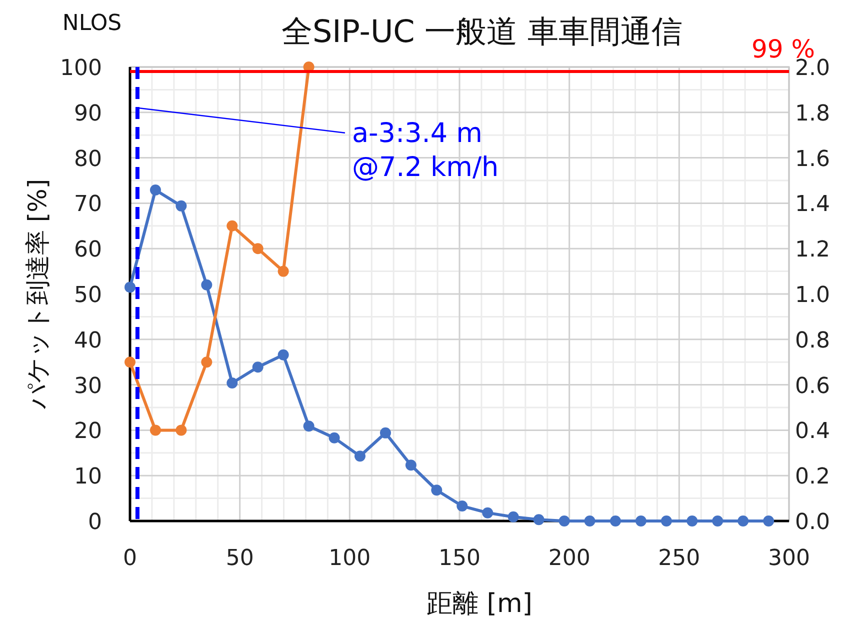 The image size is (862, 620). Describe the element at coordinates (482, 32) in the screenshot. I see `chart-title: 全SIP-UC 一般道 車車間通信` at that location.